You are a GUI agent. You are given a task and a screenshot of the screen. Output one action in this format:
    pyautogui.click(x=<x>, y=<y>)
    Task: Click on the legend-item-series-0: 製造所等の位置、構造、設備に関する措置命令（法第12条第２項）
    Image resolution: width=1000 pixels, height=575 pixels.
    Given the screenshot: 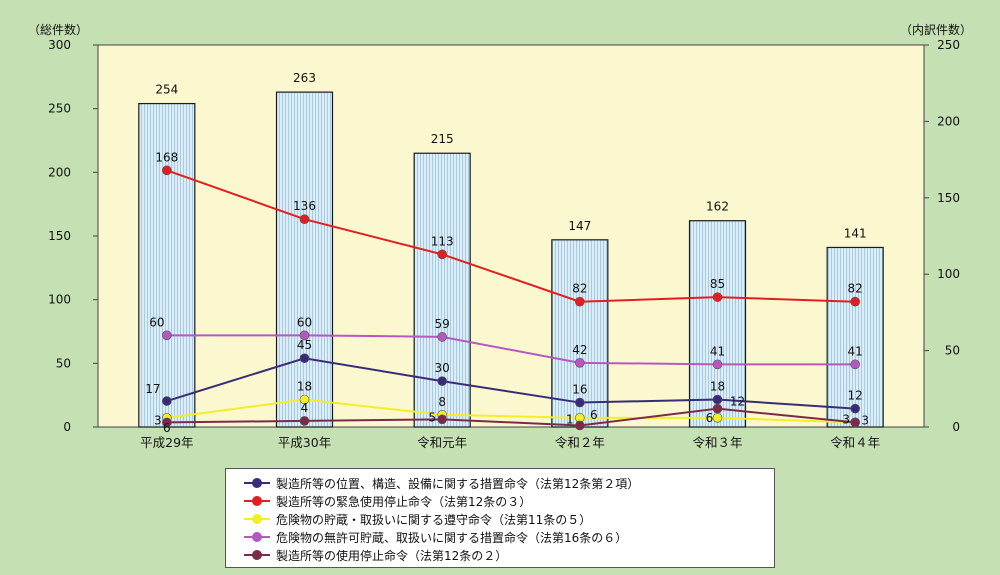 What is the action you would take?
    pyautogui.click(x=441, y=483)
    